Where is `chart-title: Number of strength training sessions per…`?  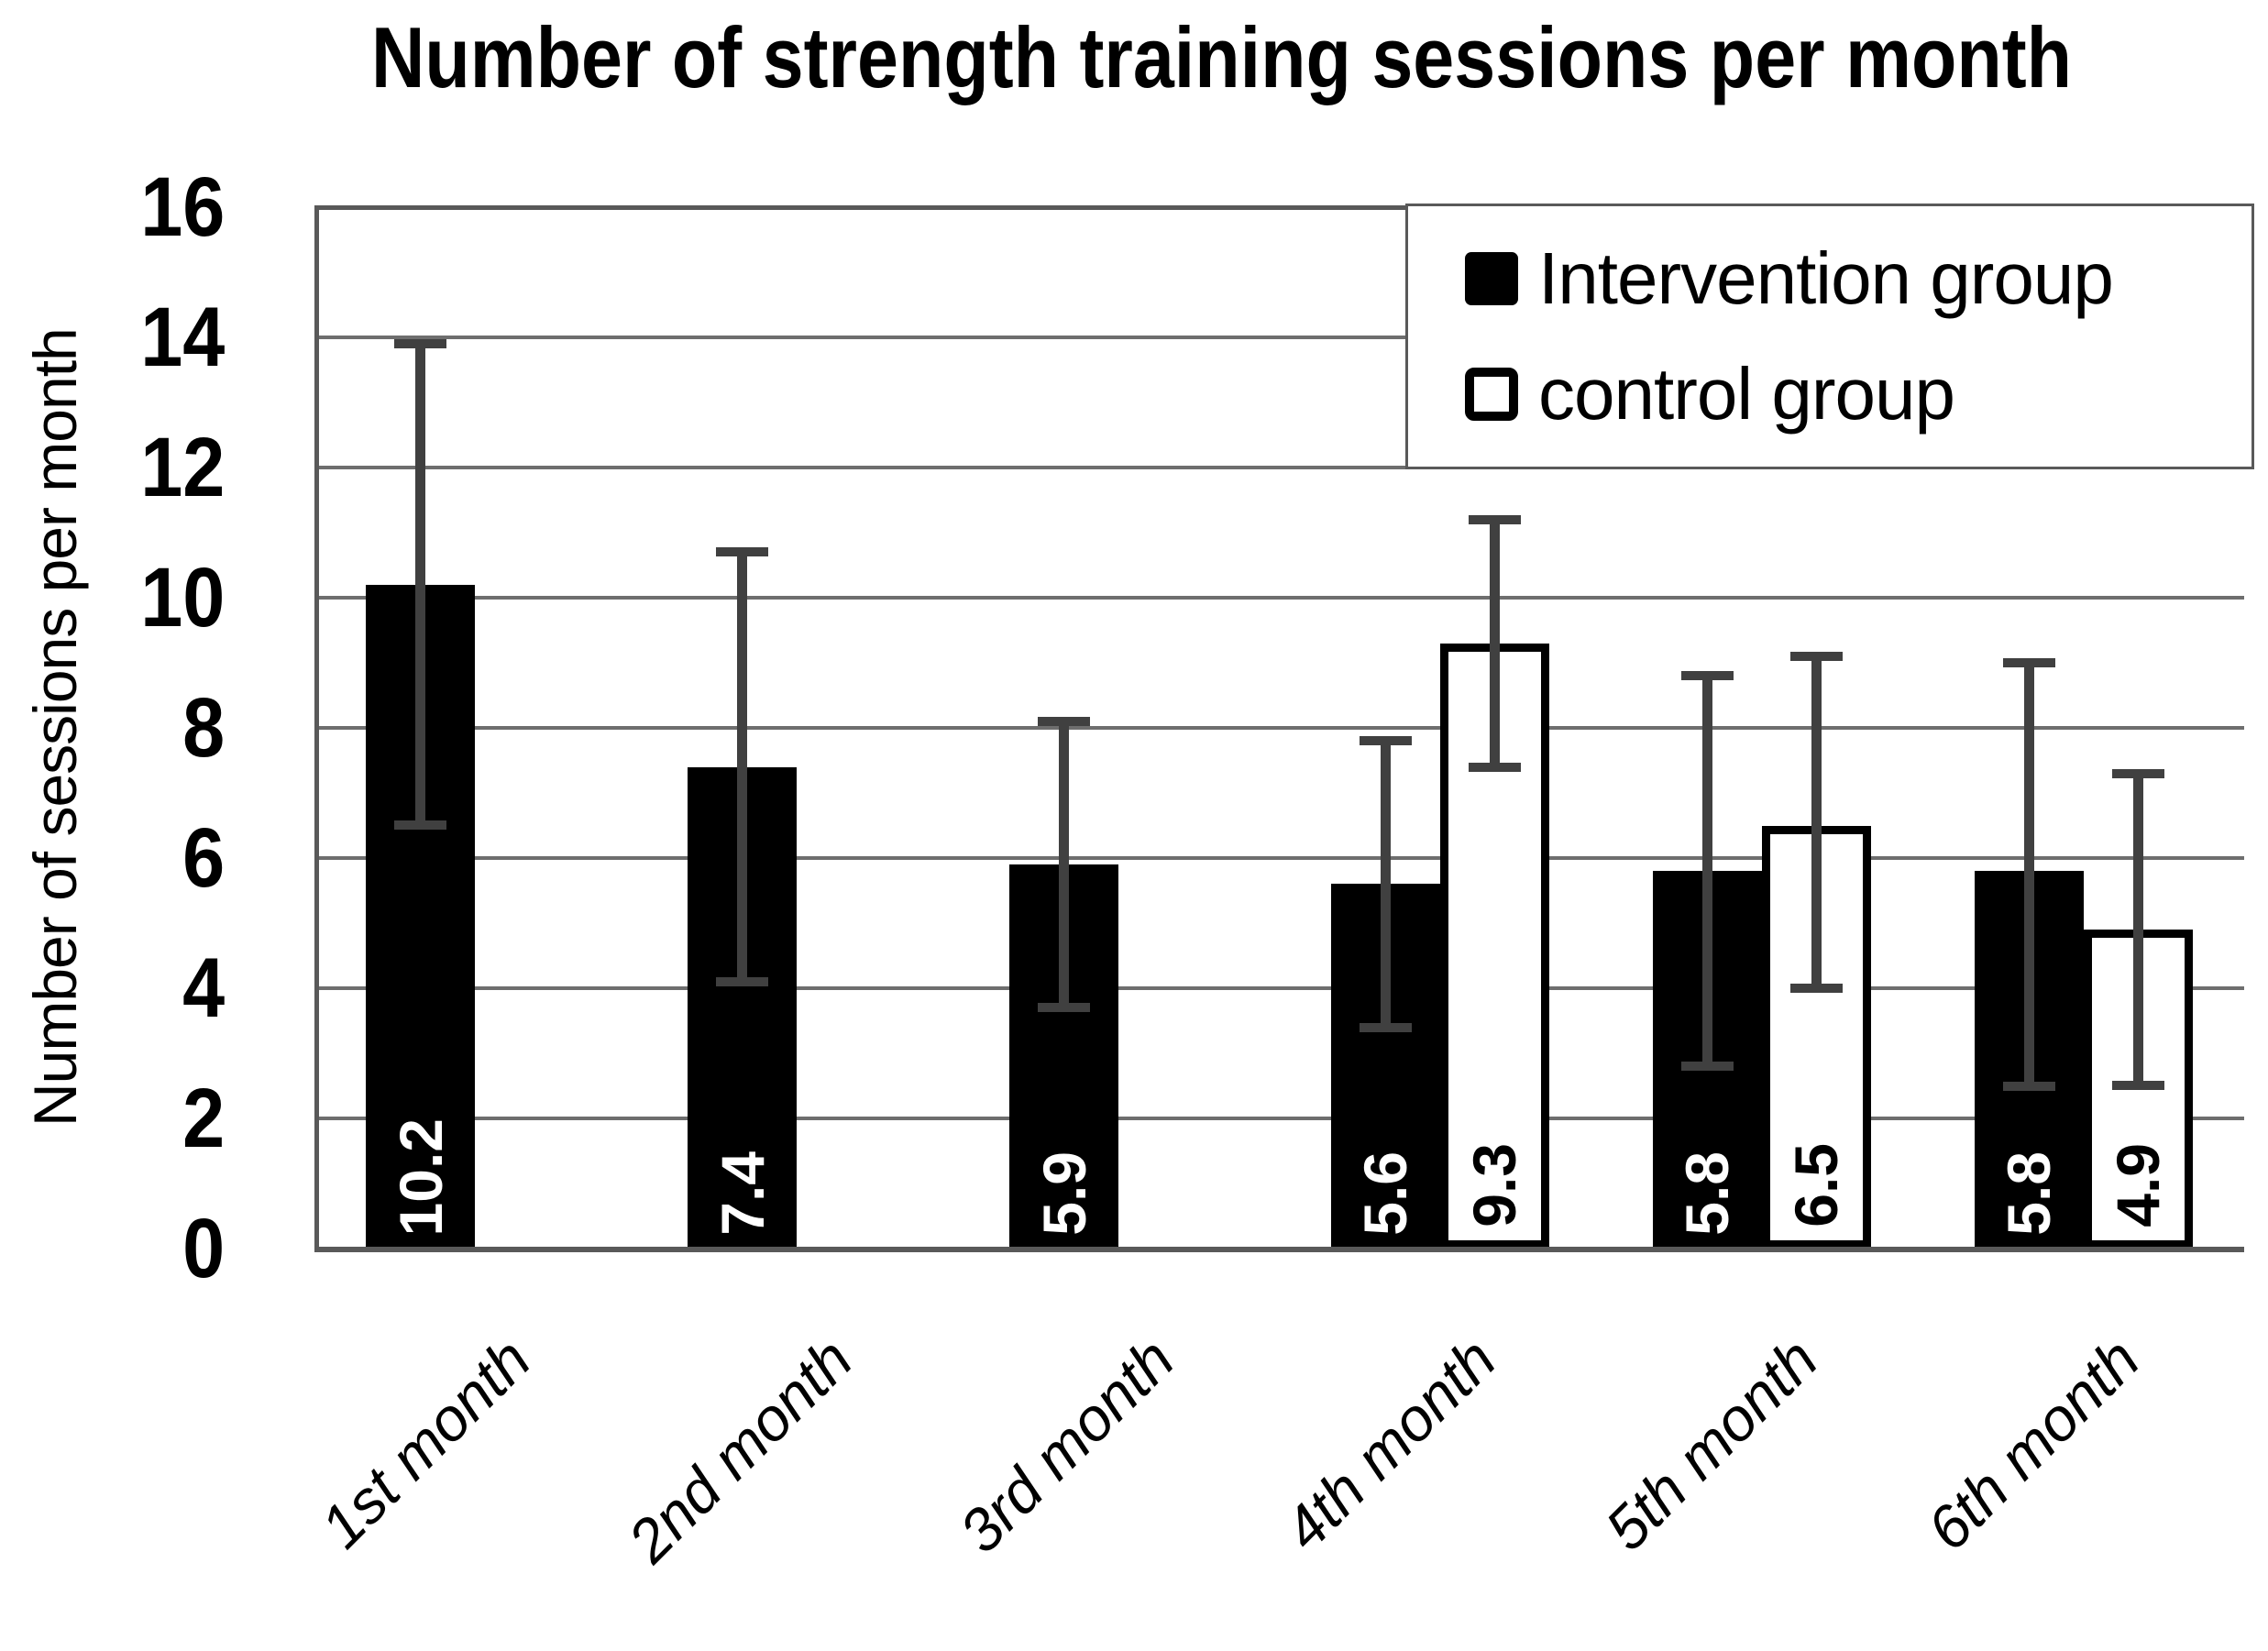 chart-title: Number of strength training sessions per… is located at coordinates (1221, 57).